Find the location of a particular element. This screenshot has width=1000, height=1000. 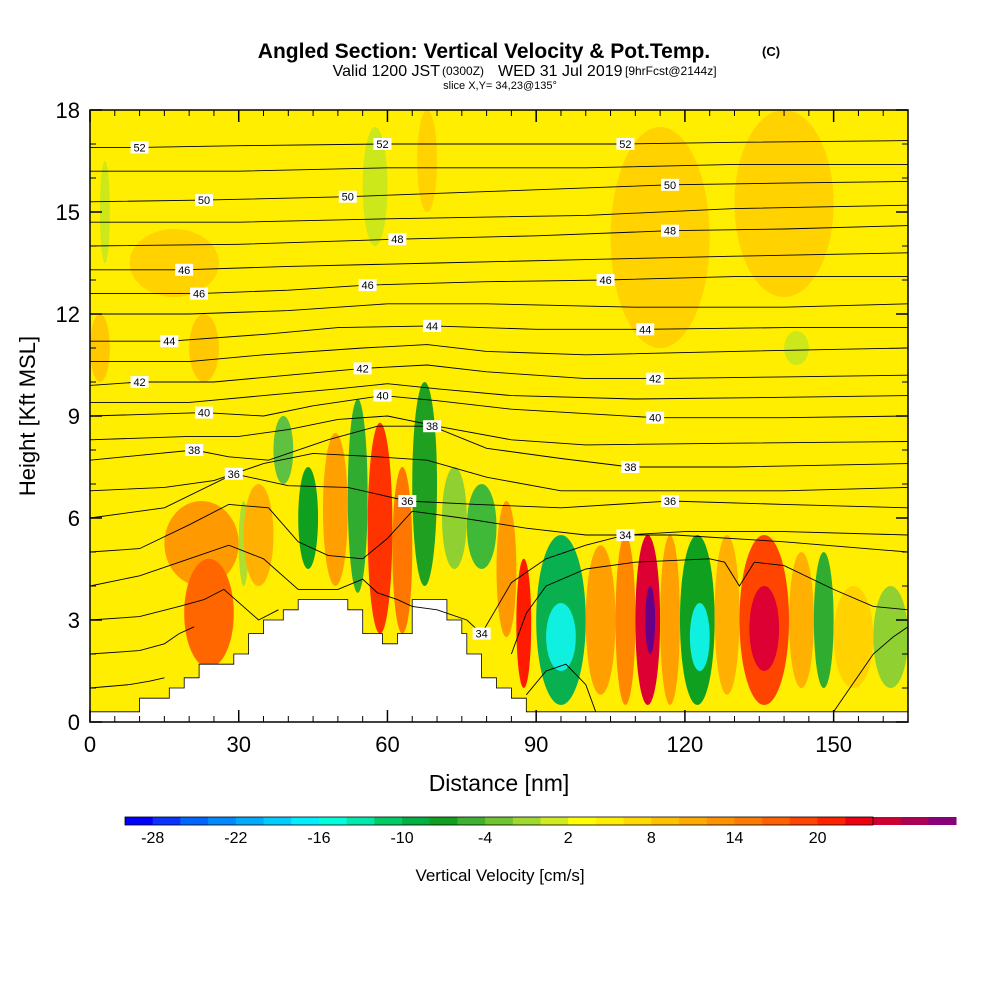

y-axis-label: Height [Kft MSL] is located at coordinates (27, 416).